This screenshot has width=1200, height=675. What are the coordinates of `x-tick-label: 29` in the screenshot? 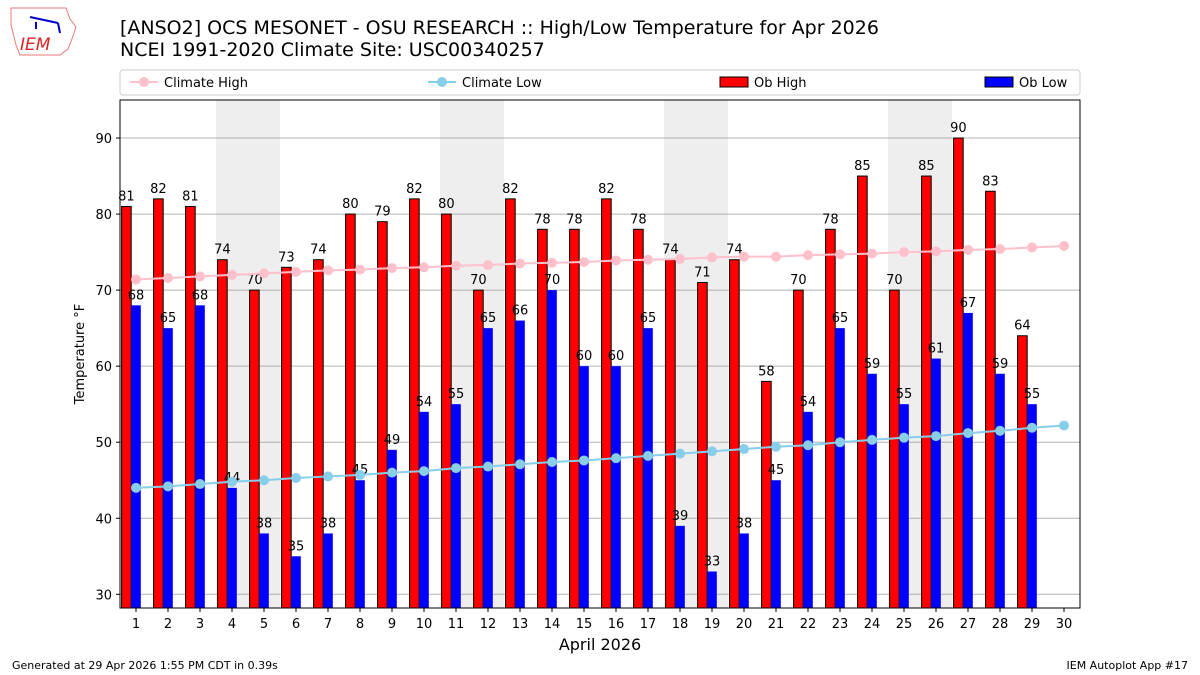 It's located at (1032, 624).